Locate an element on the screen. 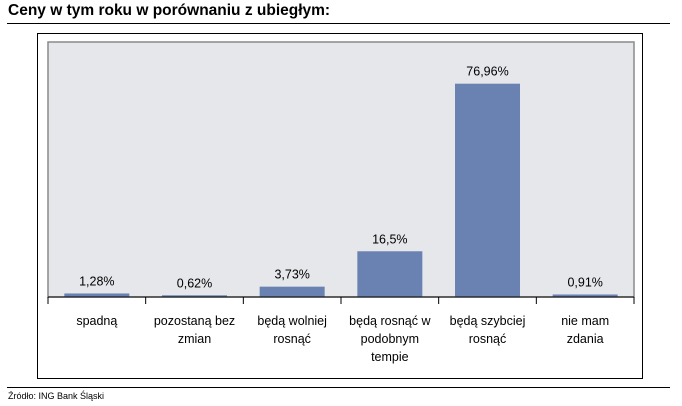  category-label: podobnym is located at coordinates (390, 339).